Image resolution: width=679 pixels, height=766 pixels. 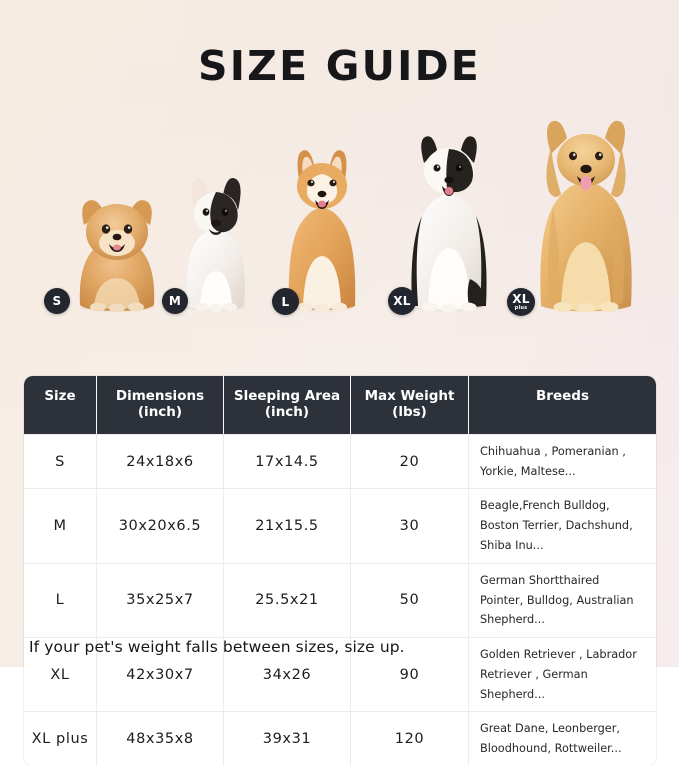 I want to click on column-header-sleeping-area-label: Sleeping Area, so click(x=287, y=396).